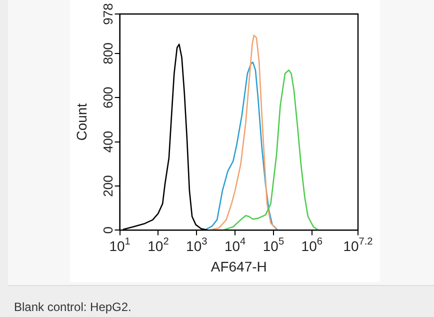 Image resolution: width=434 pixels, height=317 pixels. I want to click on y-tick-label: 0, so click(108, 230).